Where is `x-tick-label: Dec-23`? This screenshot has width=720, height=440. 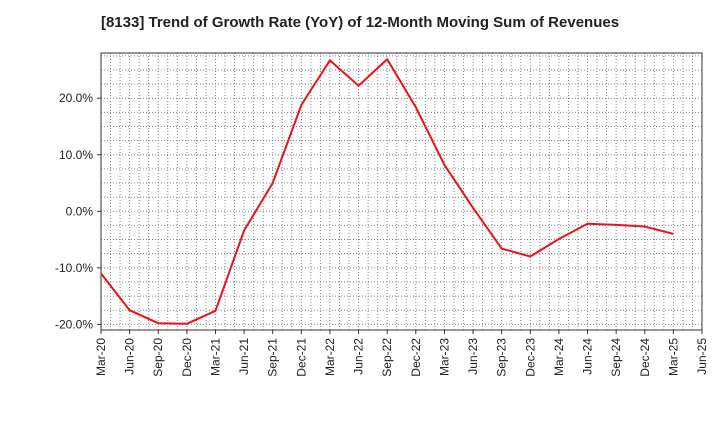
x-tick-label: Dec-23 is located at coordinates (530, 357).